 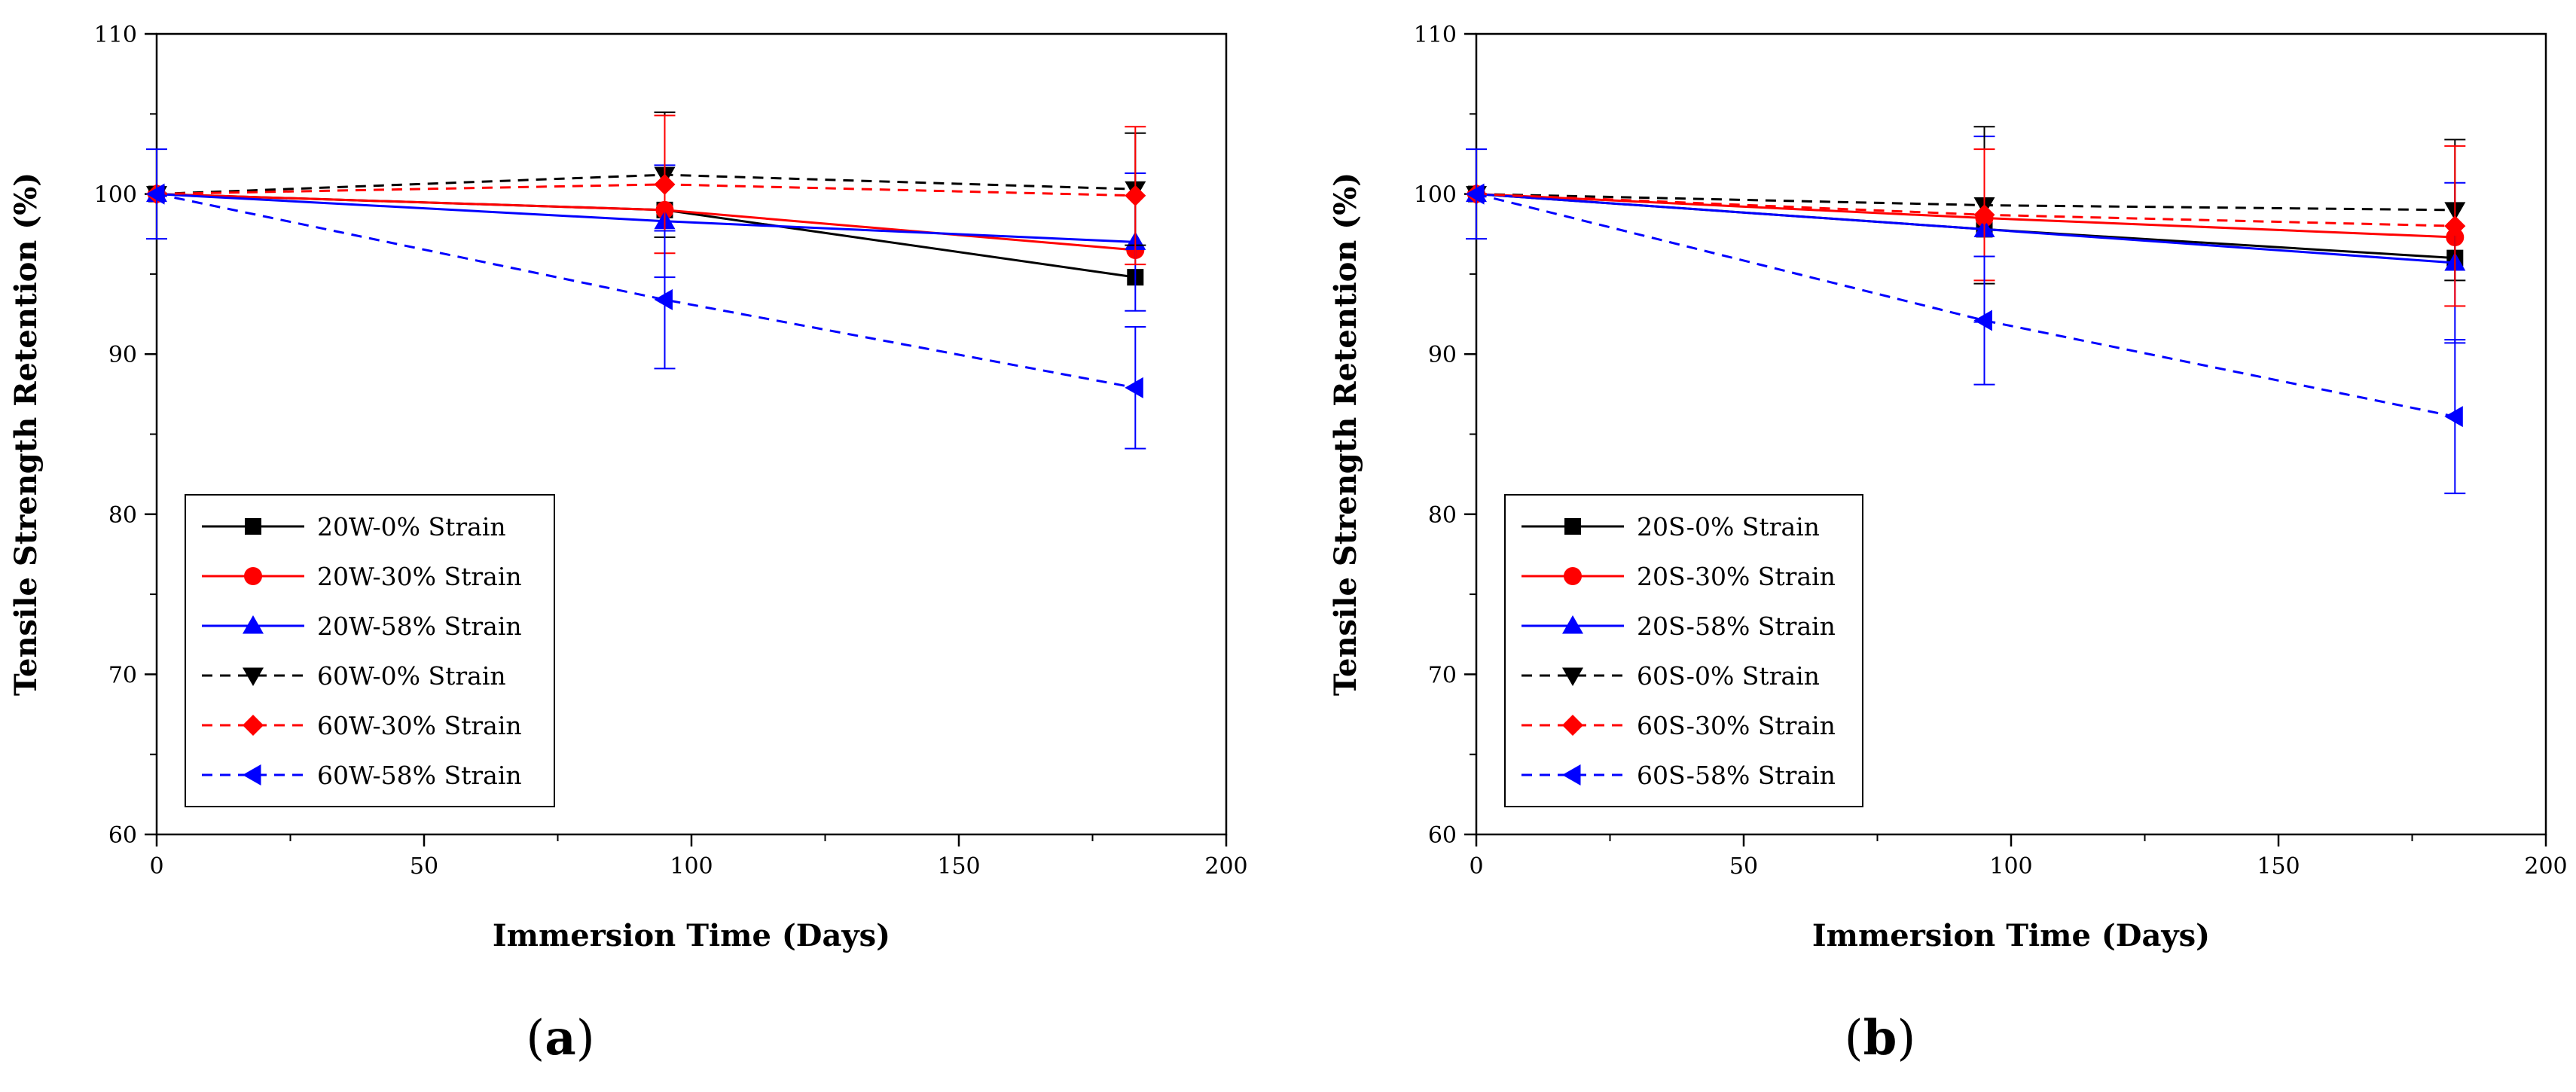 I want to click on legend-item-20w-0-strain: 20W-0% Strain, so click(x=354, y=526).